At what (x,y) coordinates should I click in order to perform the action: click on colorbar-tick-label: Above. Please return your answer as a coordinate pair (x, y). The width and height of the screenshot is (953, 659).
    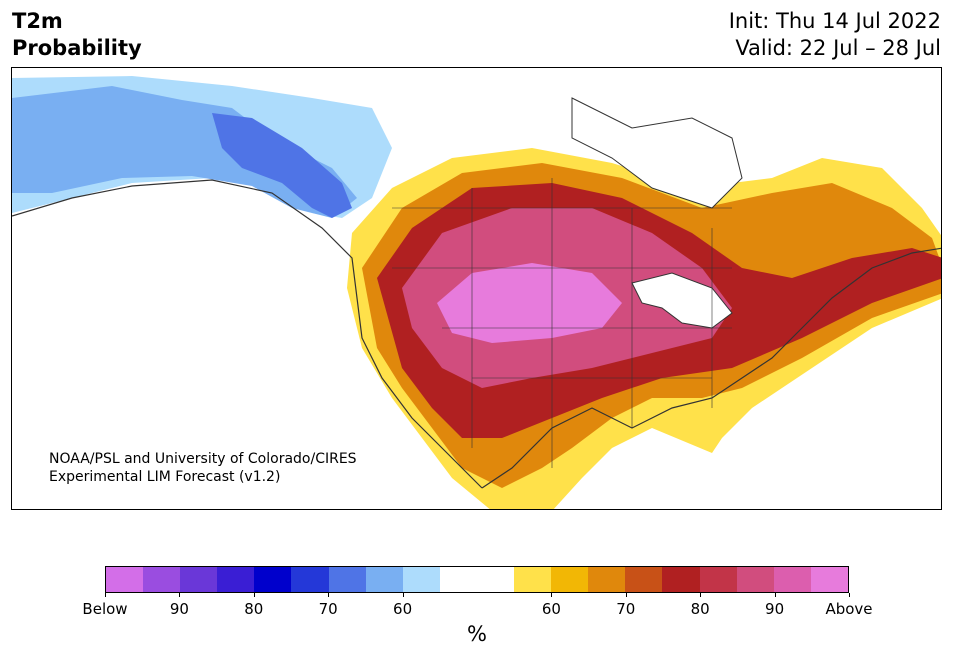
    Looking at the image, I should click on (849, 609).